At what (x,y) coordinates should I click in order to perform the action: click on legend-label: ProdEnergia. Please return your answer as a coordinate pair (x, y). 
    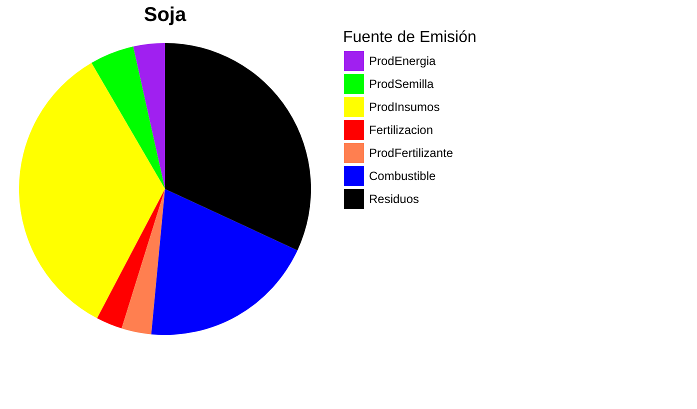
    Looking at the image, I should click on (402, 61).